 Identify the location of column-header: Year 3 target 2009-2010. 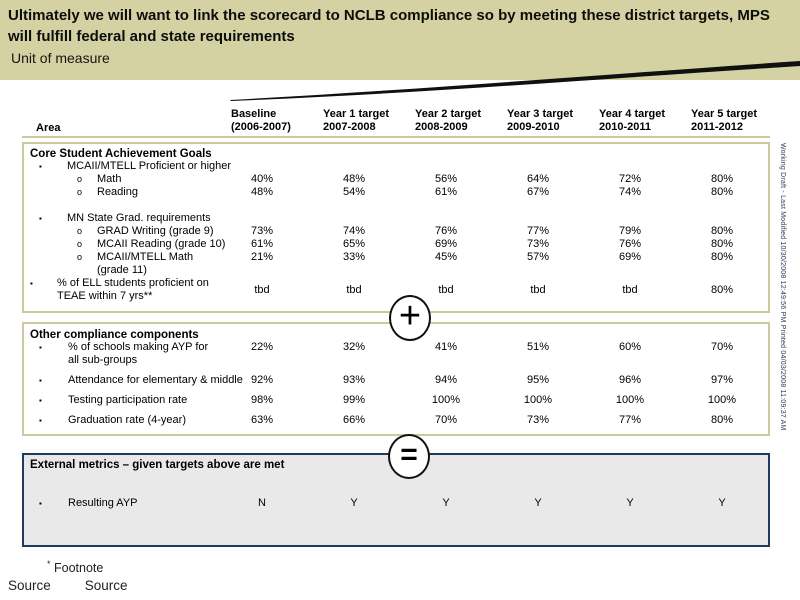
(538, 121).